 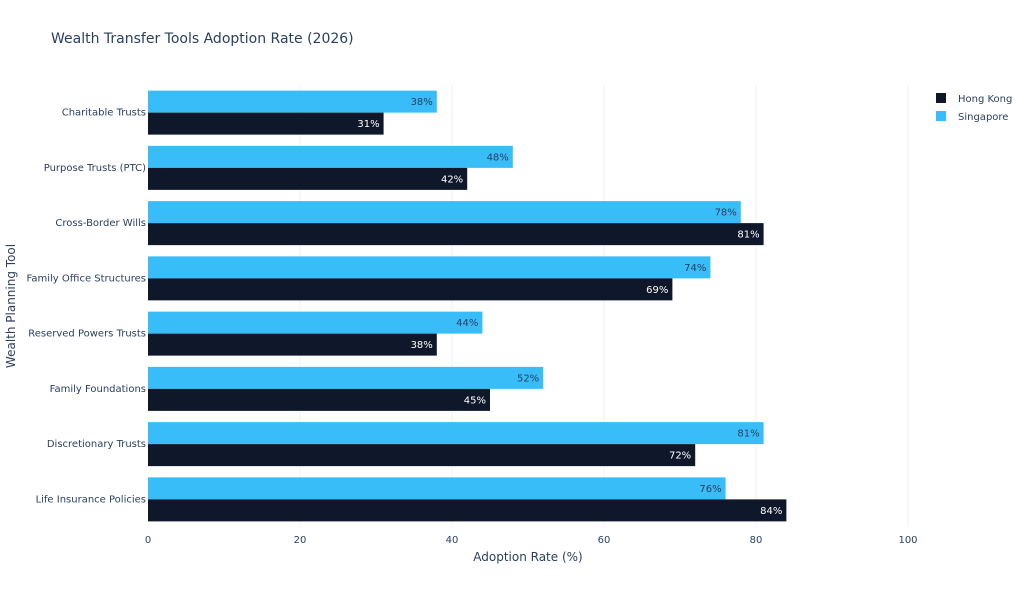 What do you see at coordinates (98, 389) in the screenshot?
I see `y-tick-label: Family Foundations` at bounding box center [98, 389].